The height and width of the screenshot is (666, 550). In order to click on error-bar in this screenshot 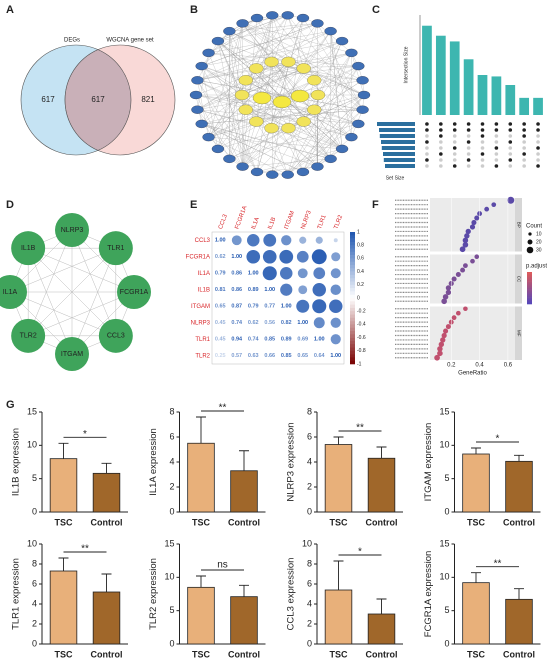, I will do `click(201, 430)`.